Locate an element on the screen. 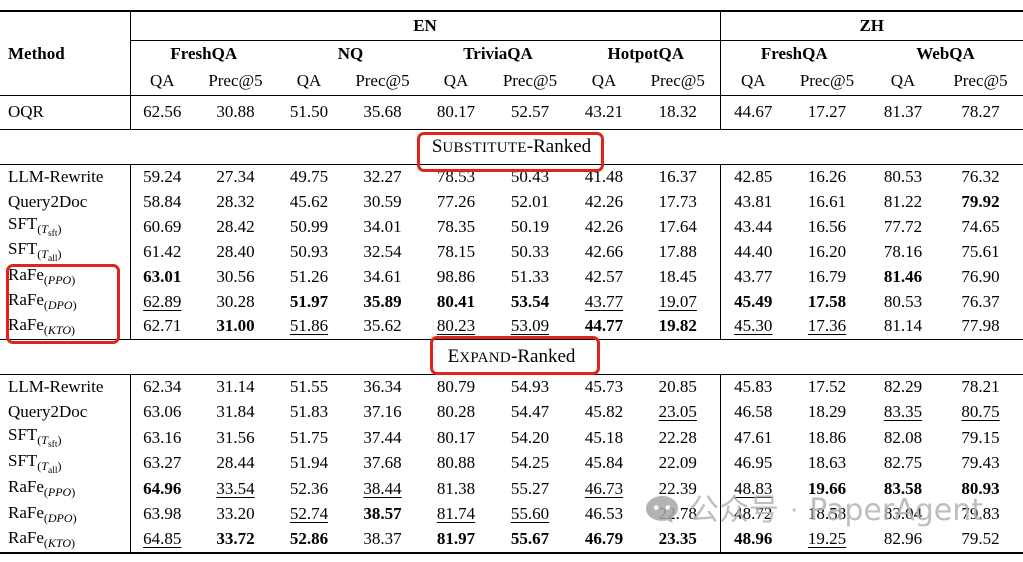 The width and height of the screenshot is (1023, 562). value-cell: 78.15 is located at coordinates (456, 251).